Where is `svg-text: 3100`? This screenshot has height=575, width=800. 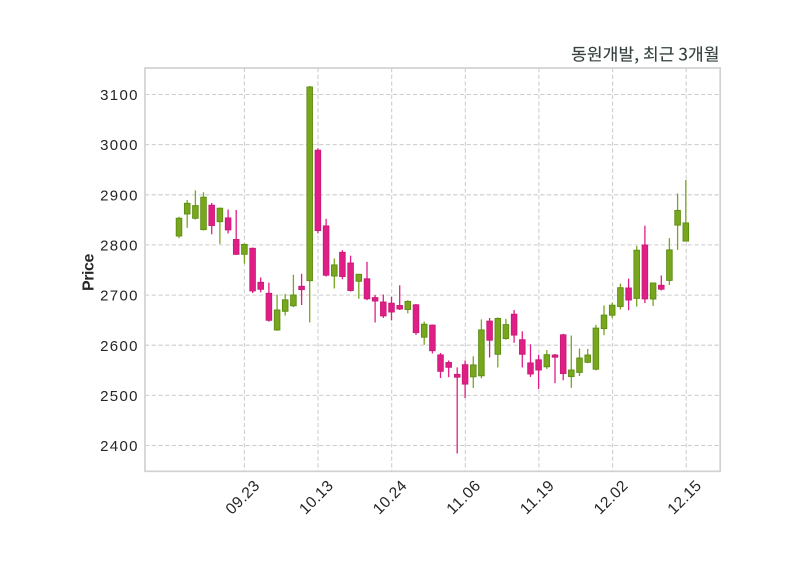
svg-text: 3100 is located at coordinates (118, 95).